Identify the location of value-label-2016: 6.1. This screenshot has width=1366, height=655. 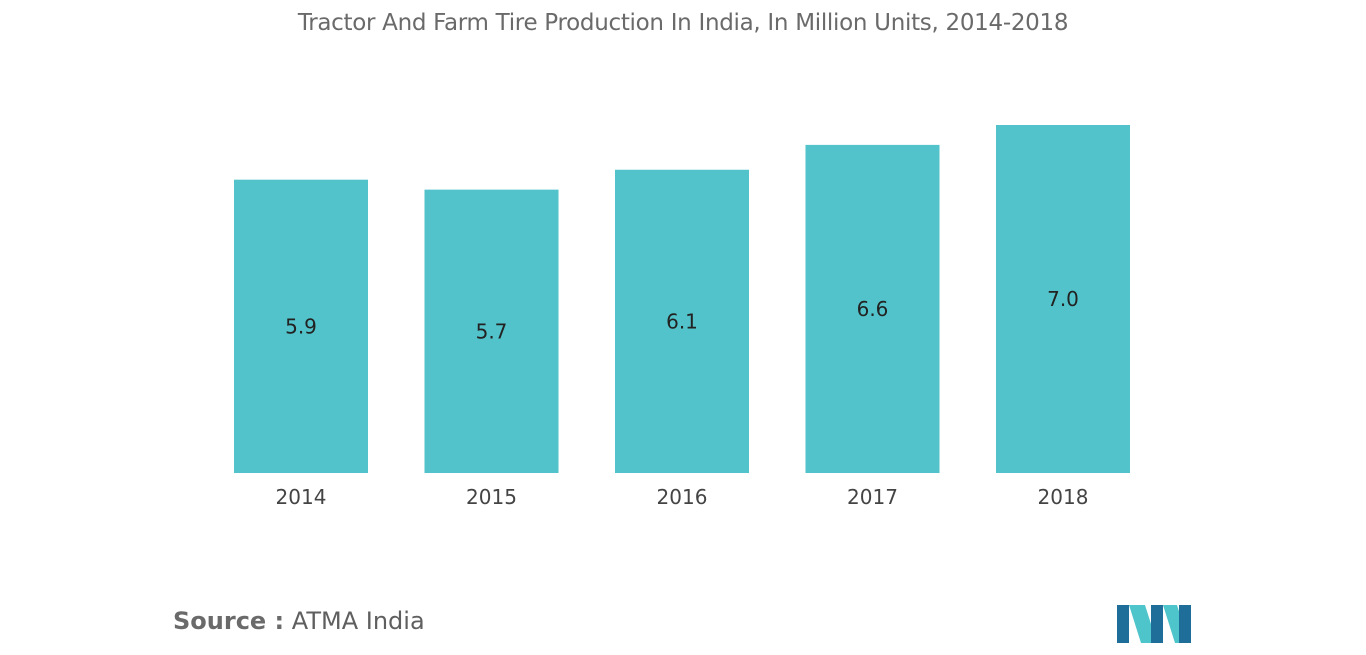
(682, 321).